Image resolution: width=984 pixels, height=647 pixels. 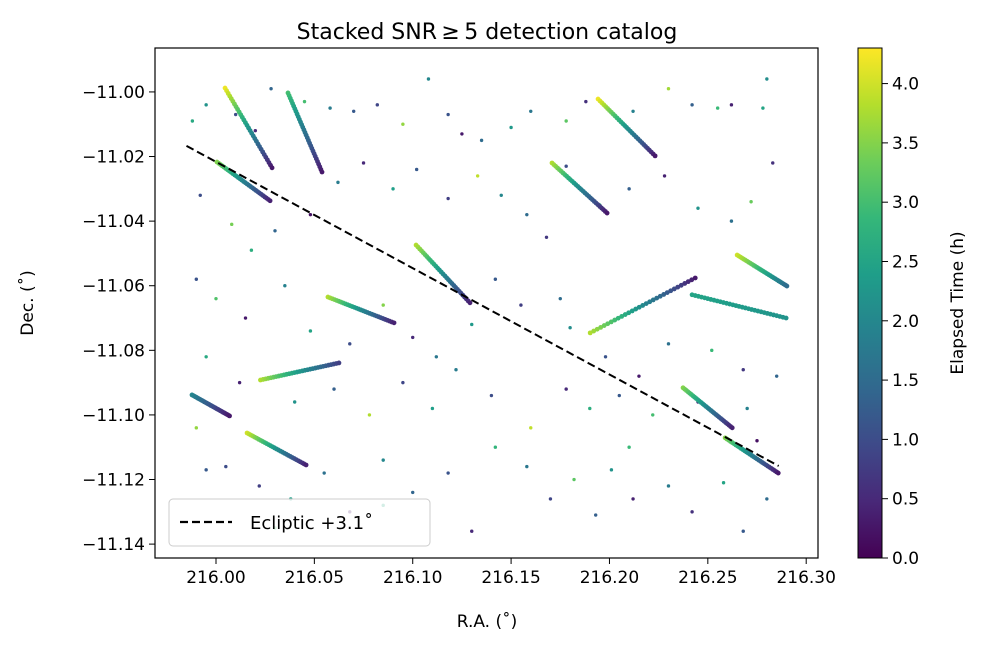 I want to click on y-axis-label: Dec. (˚), so click(x=27, y=302).